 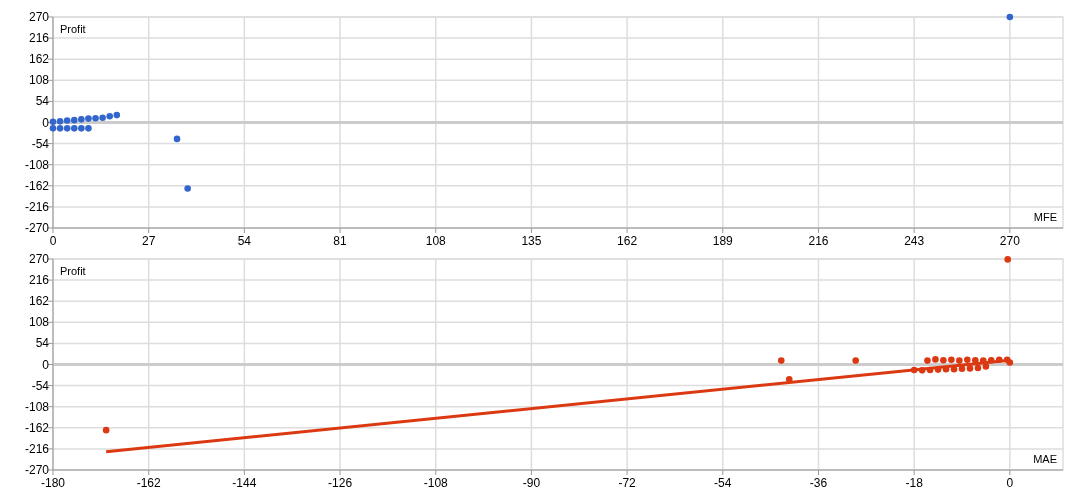 I want to click on x-axis-title: MFE, so click(x=1045, y=217).